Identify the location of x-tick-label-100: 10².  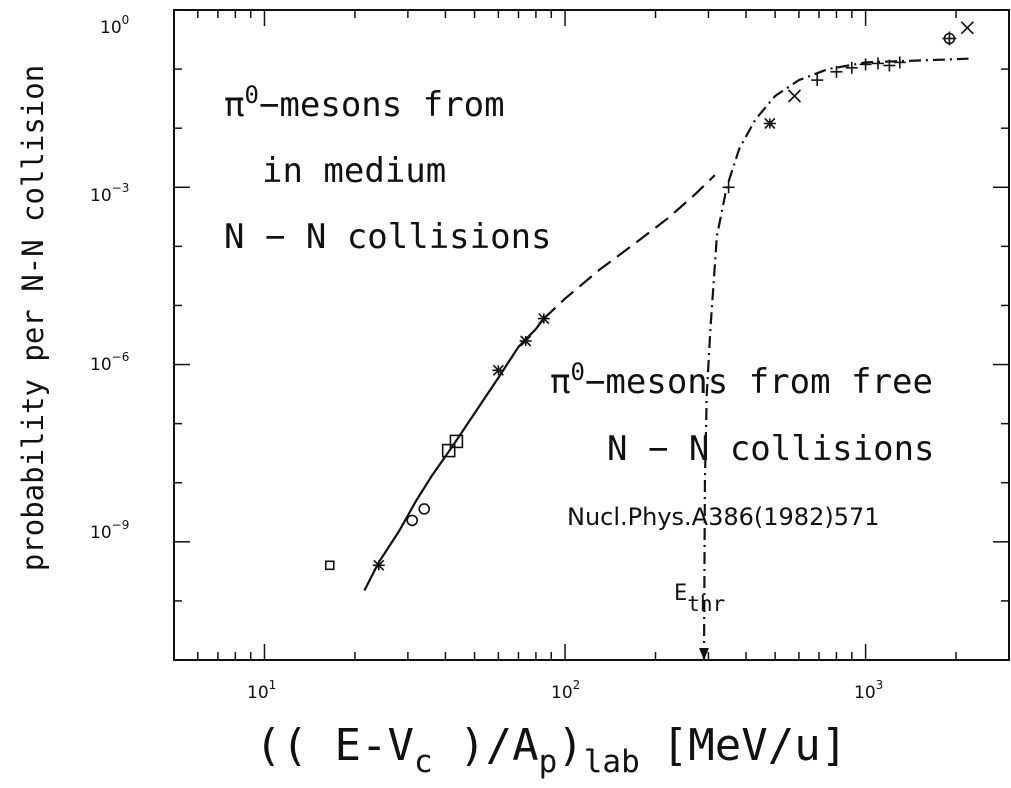
(565, 690).